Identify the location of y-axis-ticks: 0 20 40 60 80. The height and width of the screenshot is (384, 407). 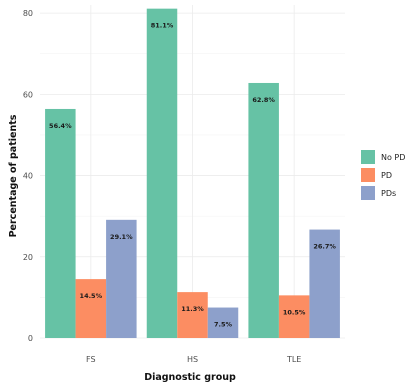
(28, 176).